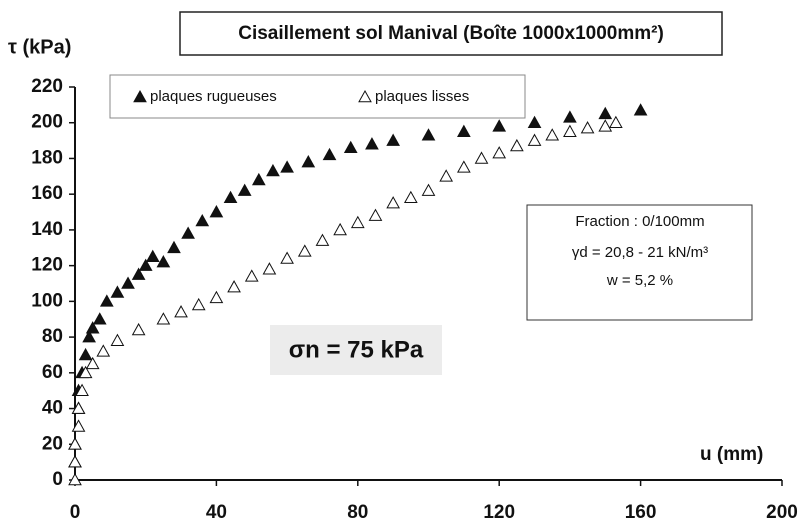 The height and width of the screenshot is (525, 806). I want to click on y-tick-label: 220, so click(47, 86).